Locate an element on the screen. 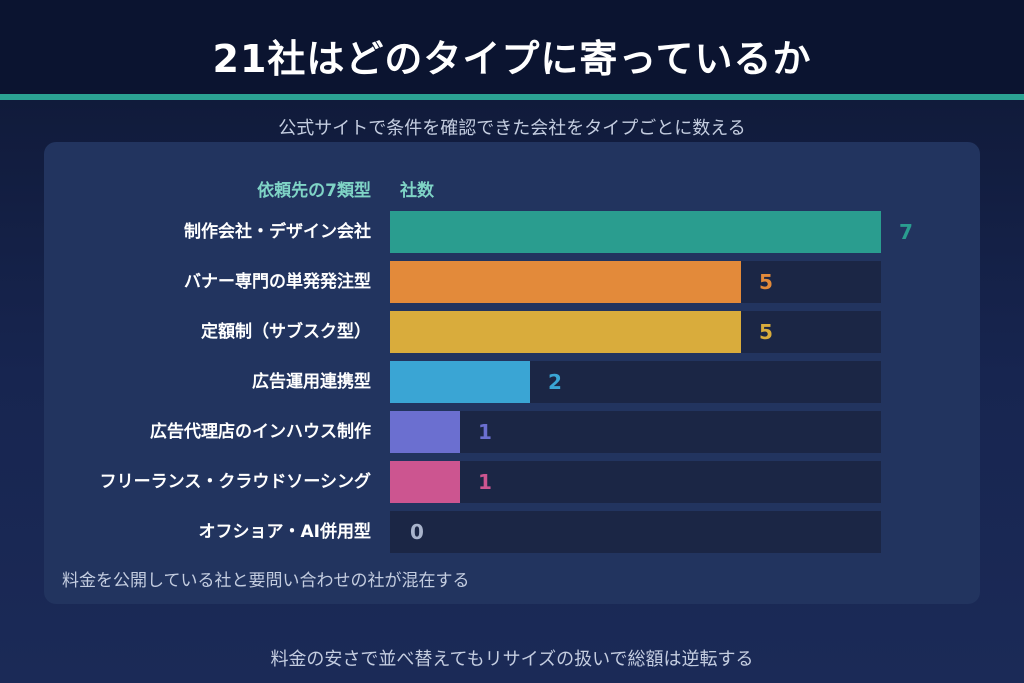 This screenshot has width=1024, height=683. bar-row: オフショア・AI併用型 0 is located at coordinates (512, 532).